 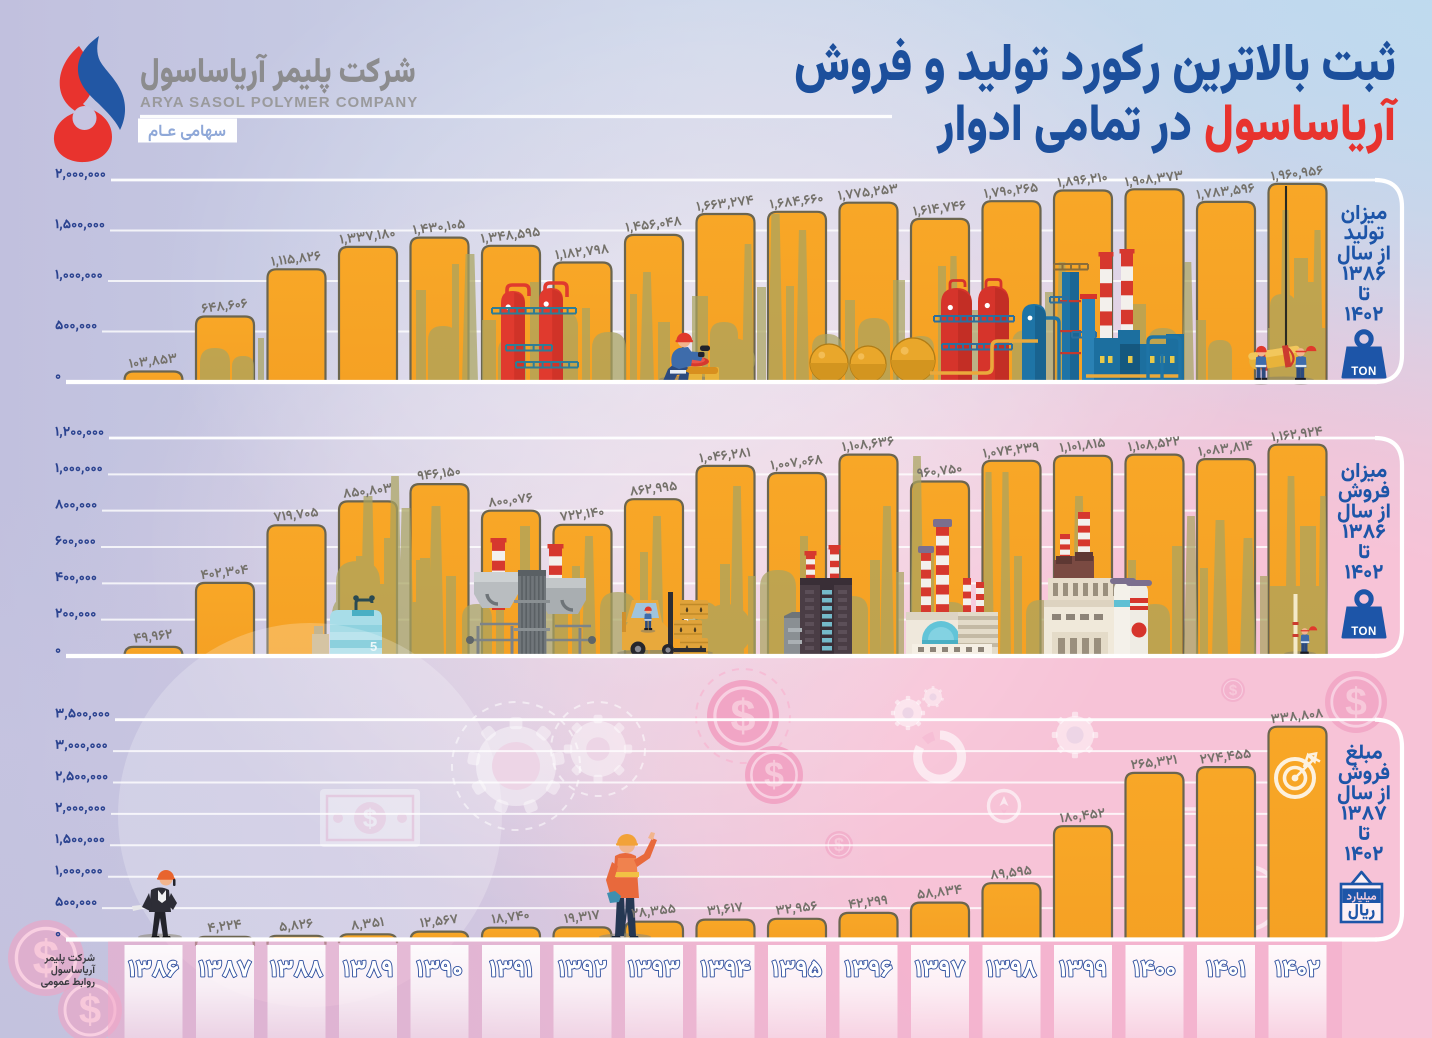 What do you see at coordinates (279, 102) in the screenshot?
I see `svg-text: ARYA SASOL POLYMER COMPANY` at bounding box center [279, 102].